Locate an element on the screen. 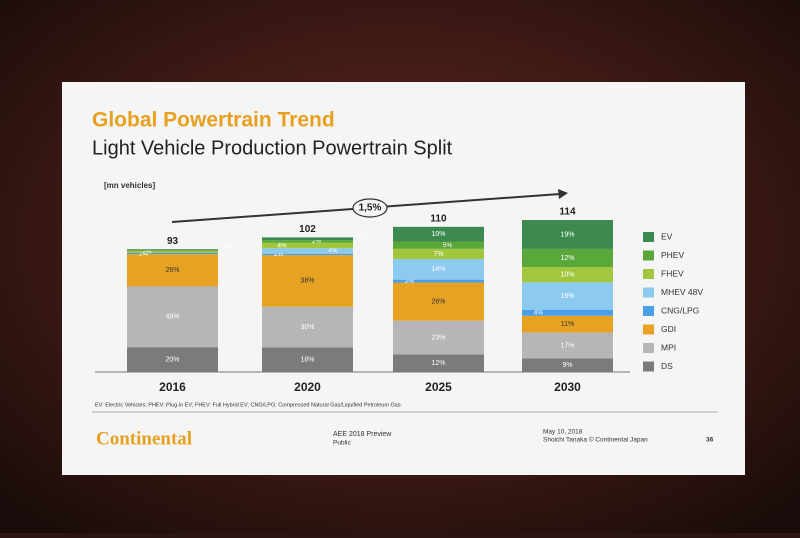  segment-label: 17% is located at coordinates (567, 345).